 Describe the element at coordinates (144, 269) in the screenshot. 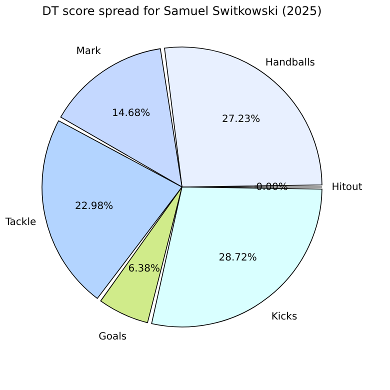

I see `data-label: 6.38%` at that location.